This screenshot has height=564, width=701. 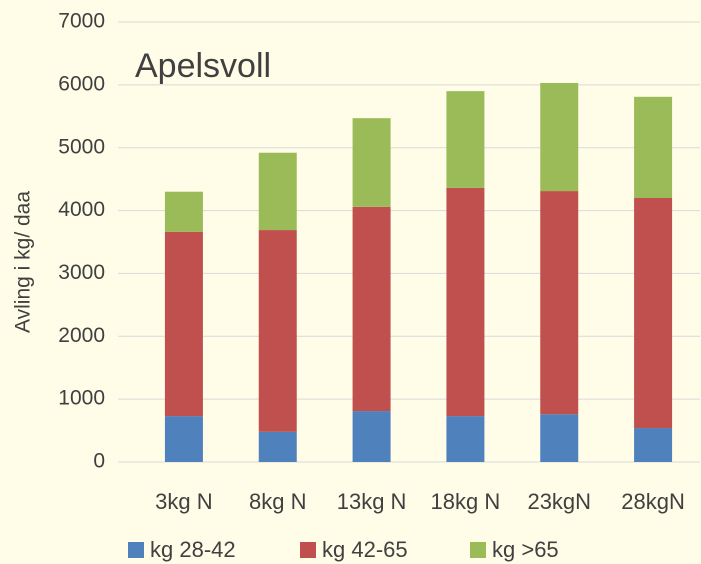 What do you see at coordinates (81, 398) in the screenshot?
I see `y-tick-label: 1000` at bounding box center [81, 398].